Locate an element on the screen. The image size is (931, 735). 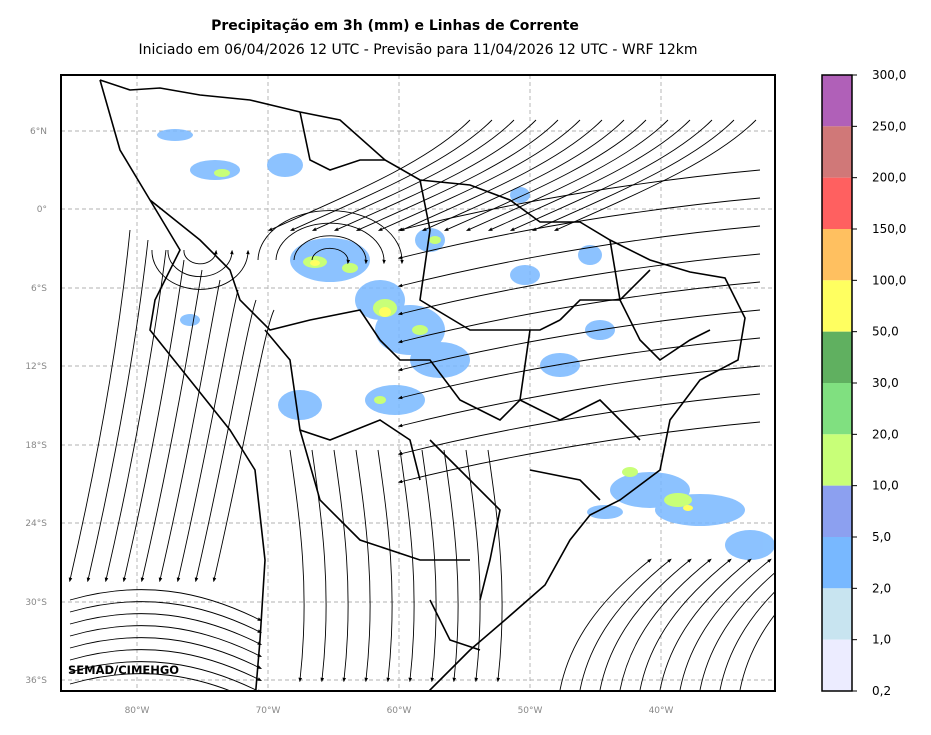
latitude-label: 30°S is located at coordinates (36, 603).